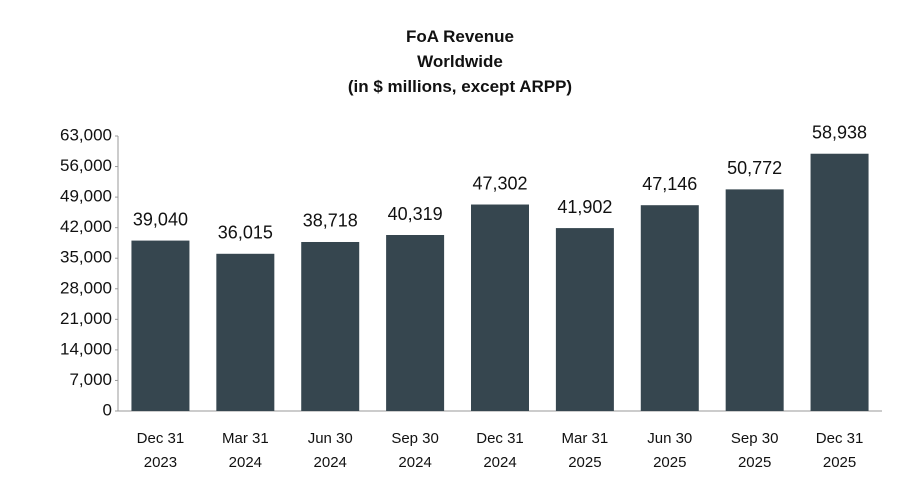 This screenshot has height=500, width=920. What do you see at coordinates (670, 450) in the screenshot?
I see `x-tick-label: Jun 30 2025` at bounding box center [670, 450].